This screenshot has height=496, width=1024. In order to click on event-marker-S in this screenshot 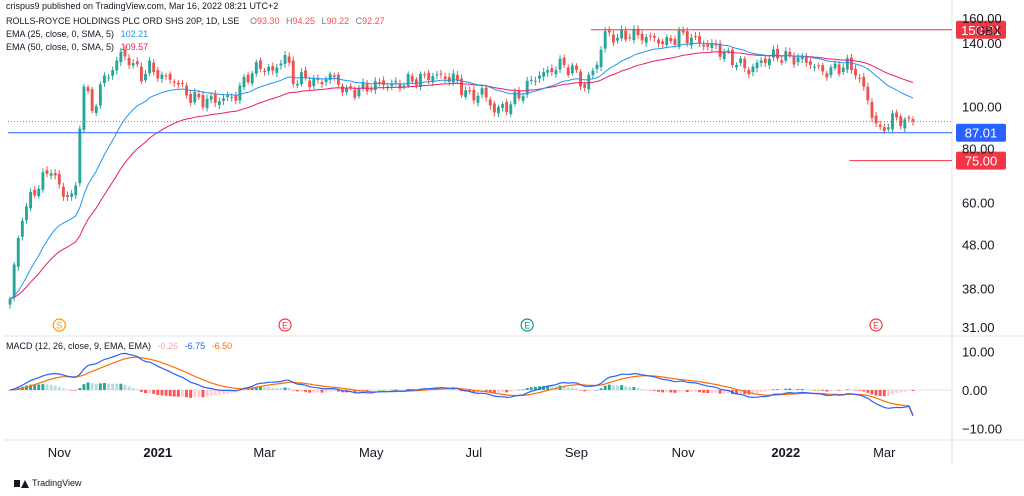, I will do `click(59, 325)`.